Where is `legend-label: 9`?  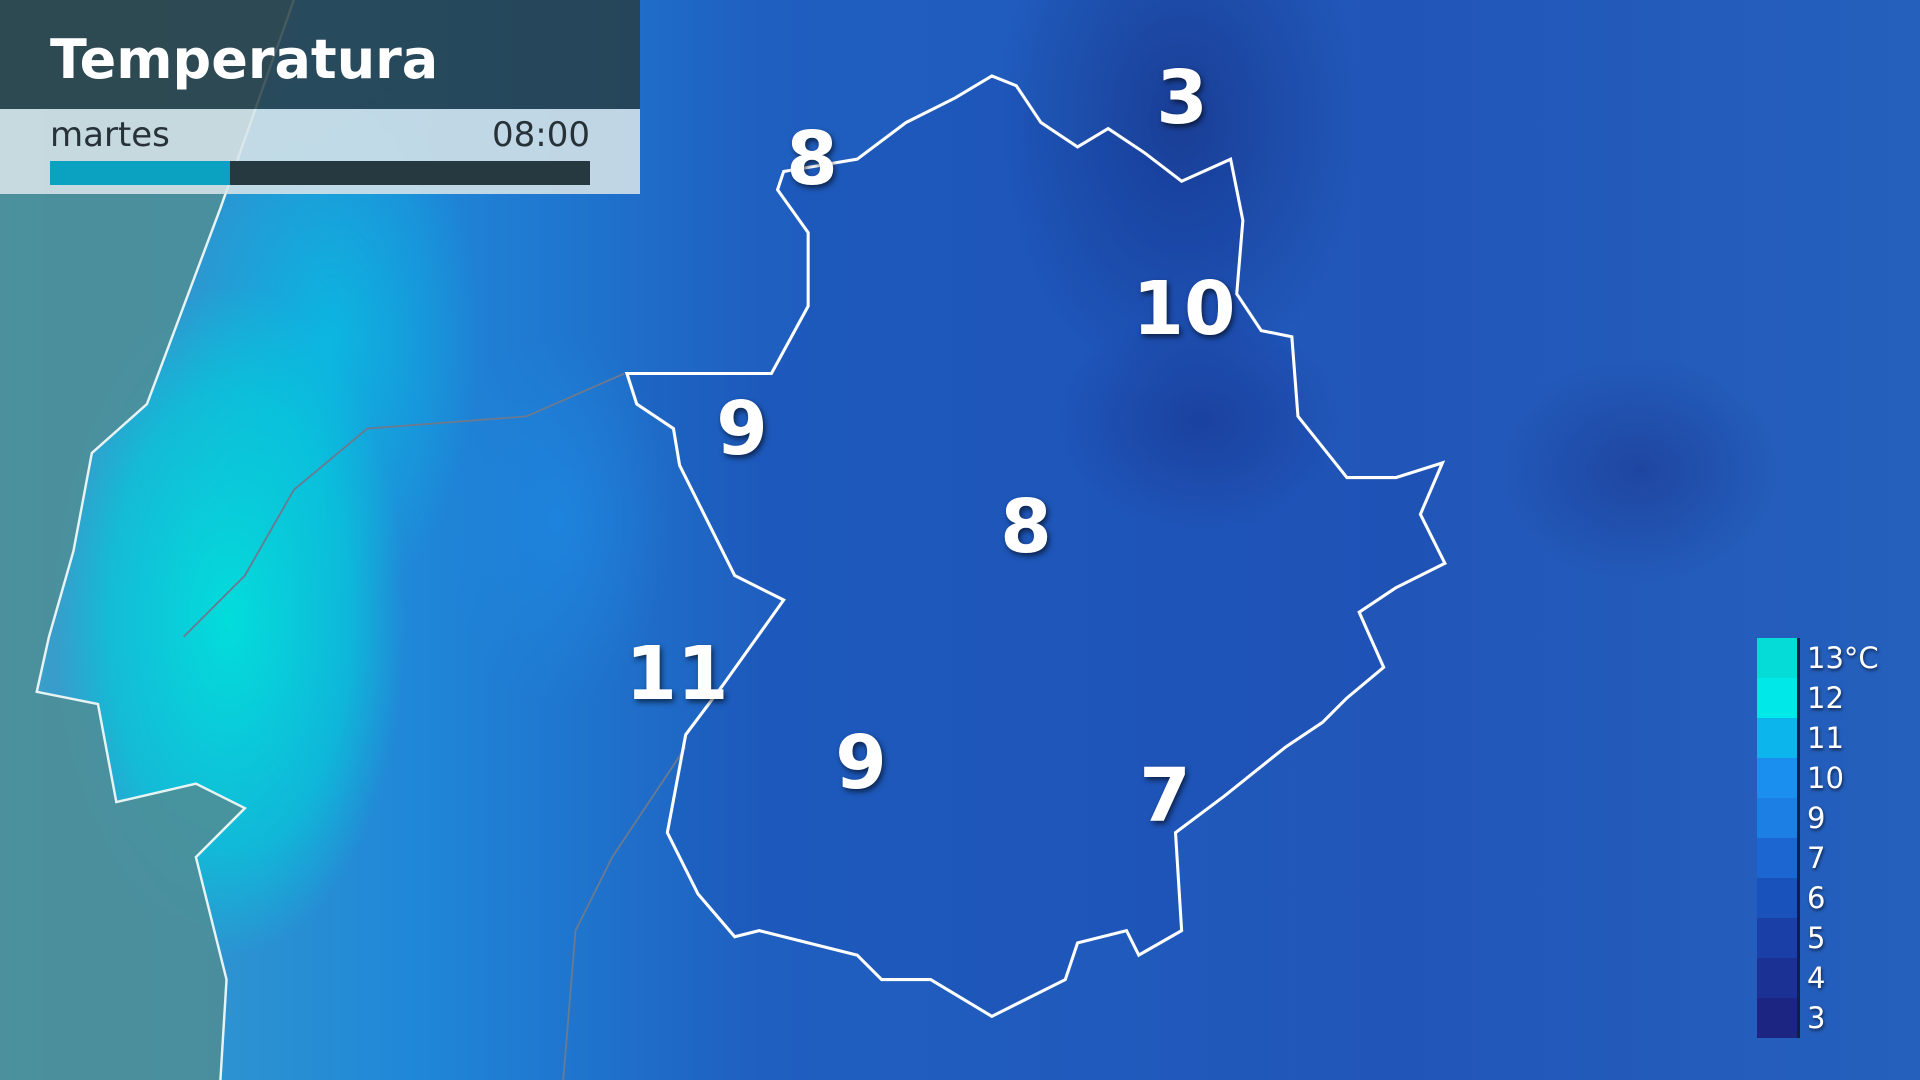 legend-label: 9 is located at coordinates (1816, 818).